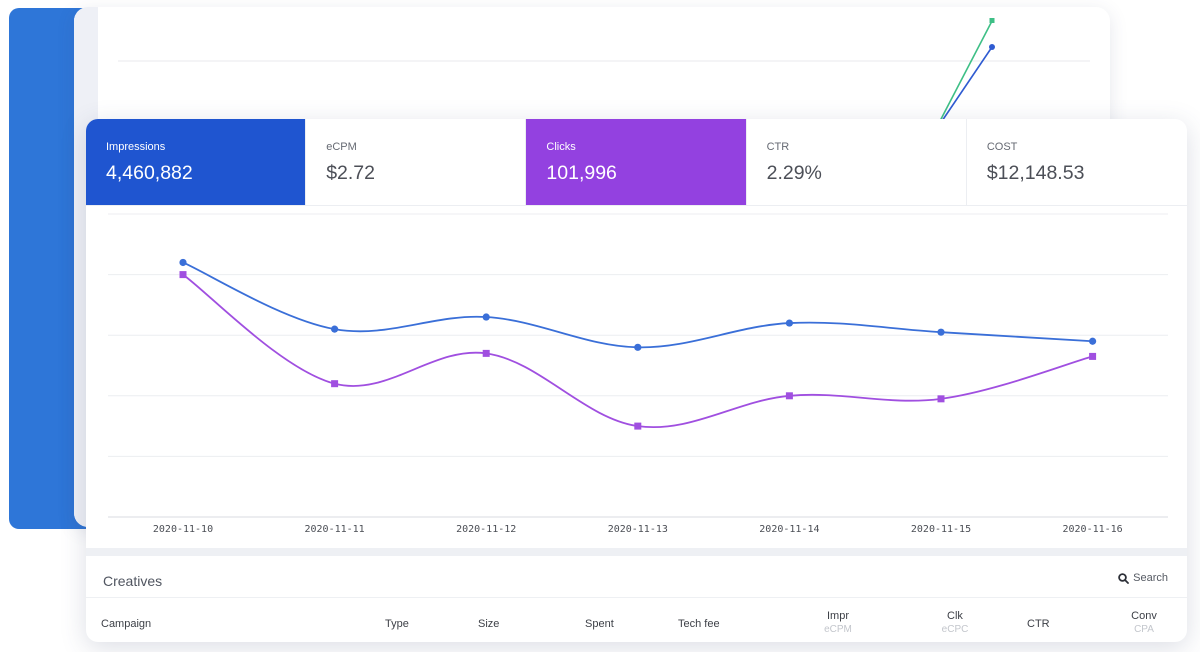 This screenshot has width=1200, height=652. I want to click on metric-tab-clicks: Clicks 101,996, so click(636, 162).